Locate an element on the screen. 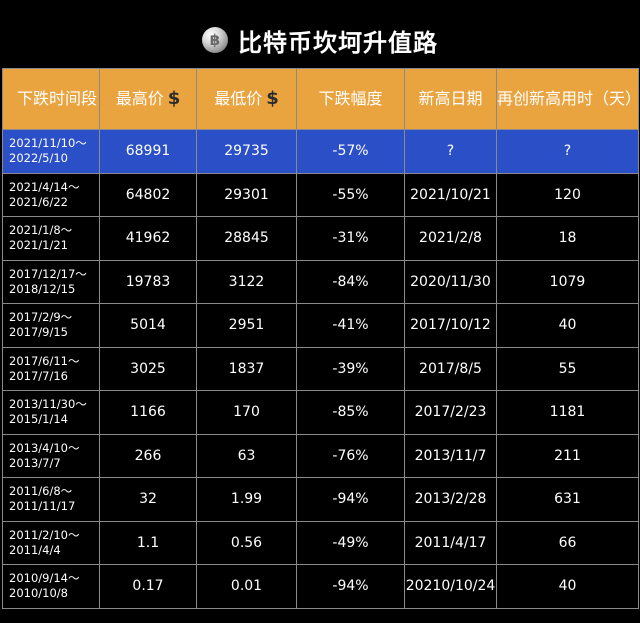 The width and height of the screenshot is (640, 623). cell-drop: -84% is located at coordinates (350, 281).